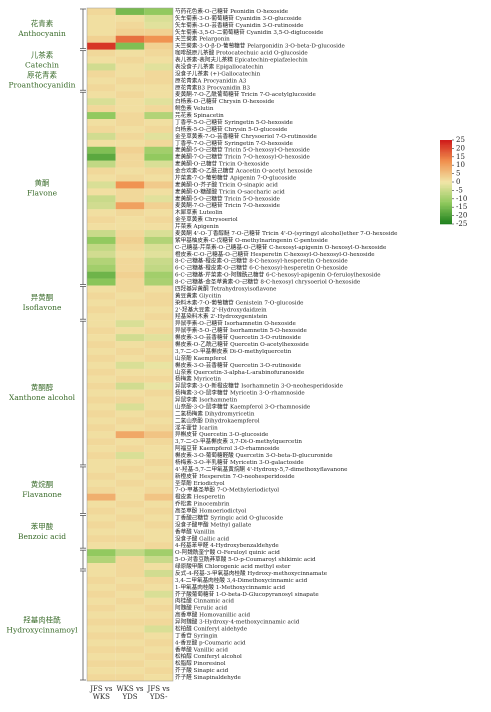 This screenshot has width=491, height=712. Describe the element at coordinates (211, 80) in the screenshot. I see `row-label: 原花青素A Procyanidin A3` at that location.